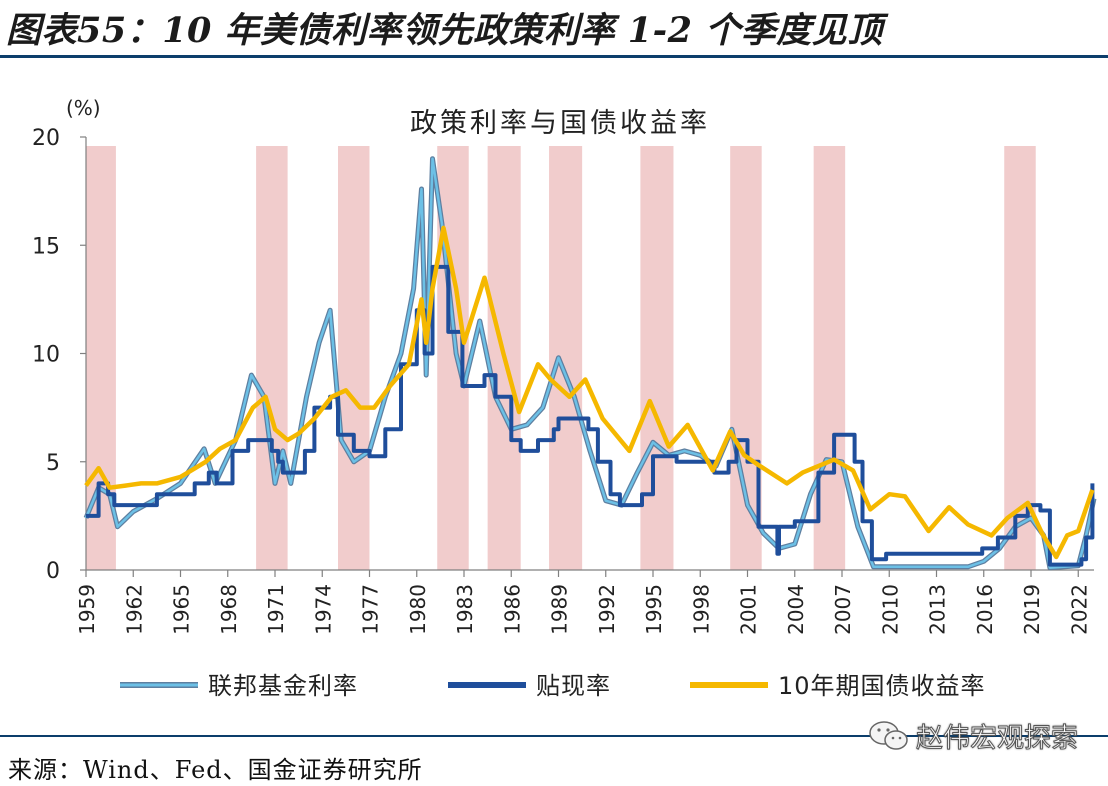 Image resolution: width=1108 pixels, height=786 pixels. Describe the element at coordinates (46, 138) in the screenshot. I see `y-tick-label: 20` at that location.